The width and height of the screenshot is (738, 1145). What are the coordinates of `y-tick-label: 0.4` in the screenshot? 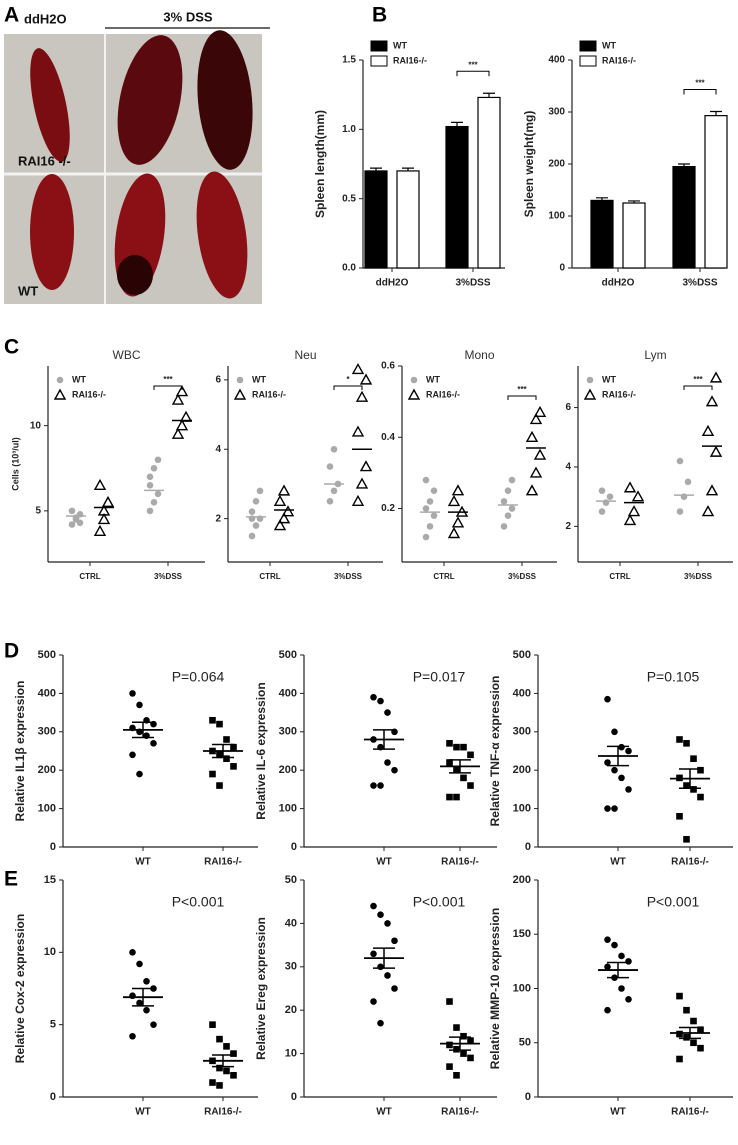 It's located at (388, 437).